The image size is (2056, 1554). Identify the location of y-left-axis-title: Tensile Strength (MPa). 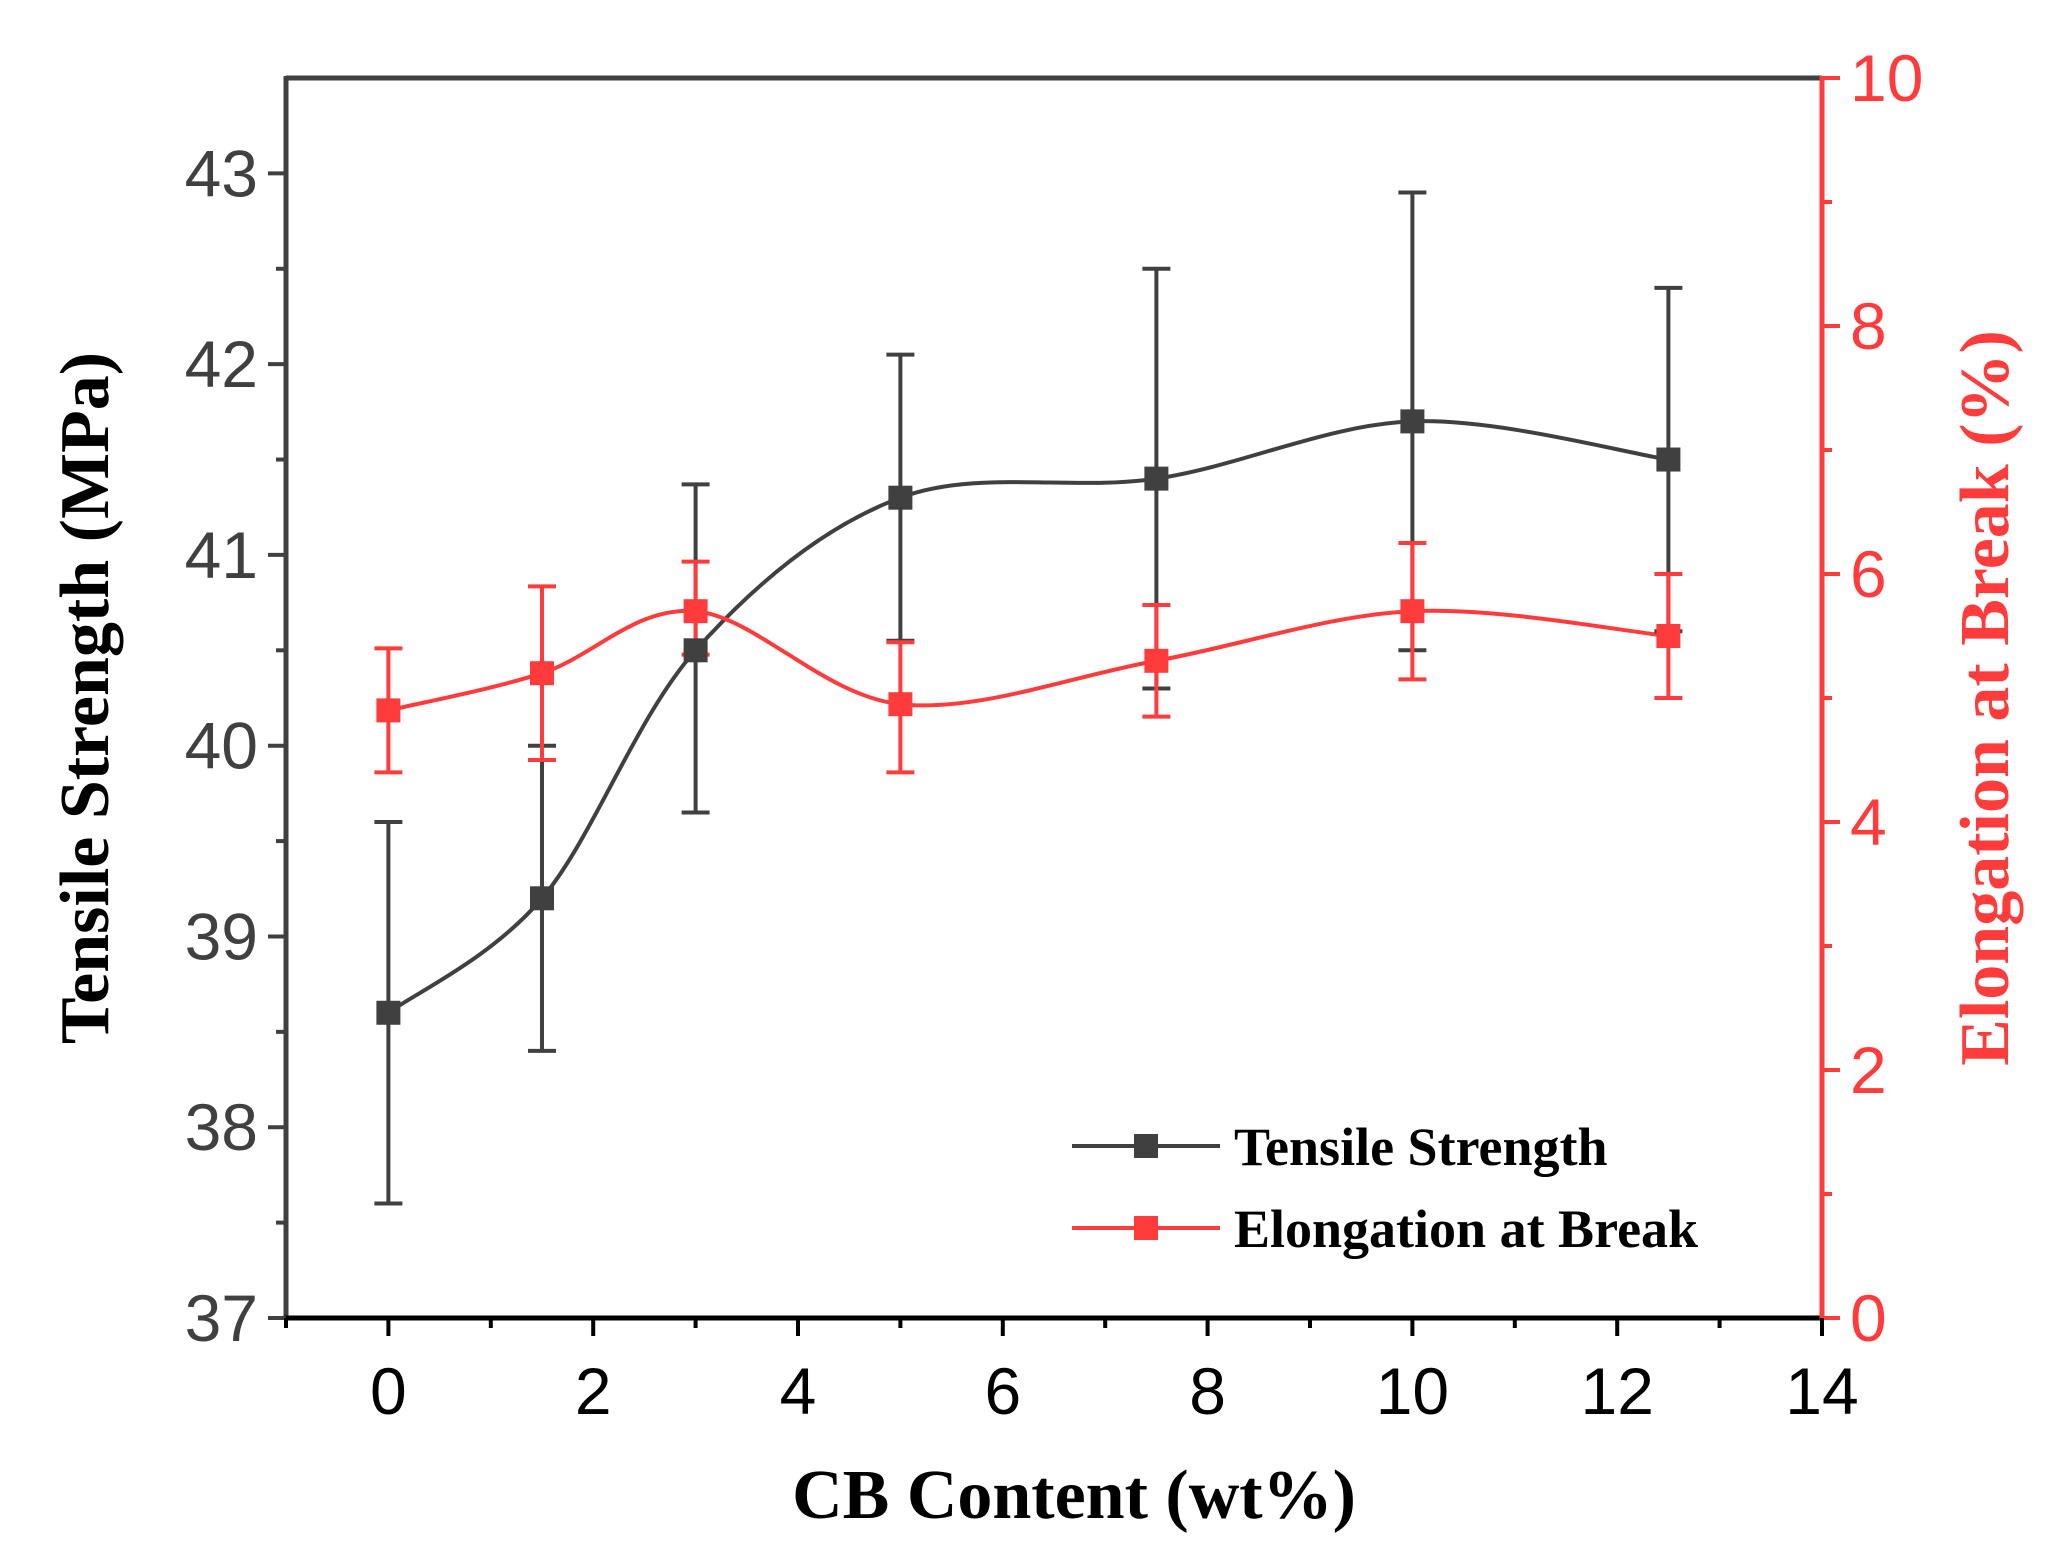
(85, 698).